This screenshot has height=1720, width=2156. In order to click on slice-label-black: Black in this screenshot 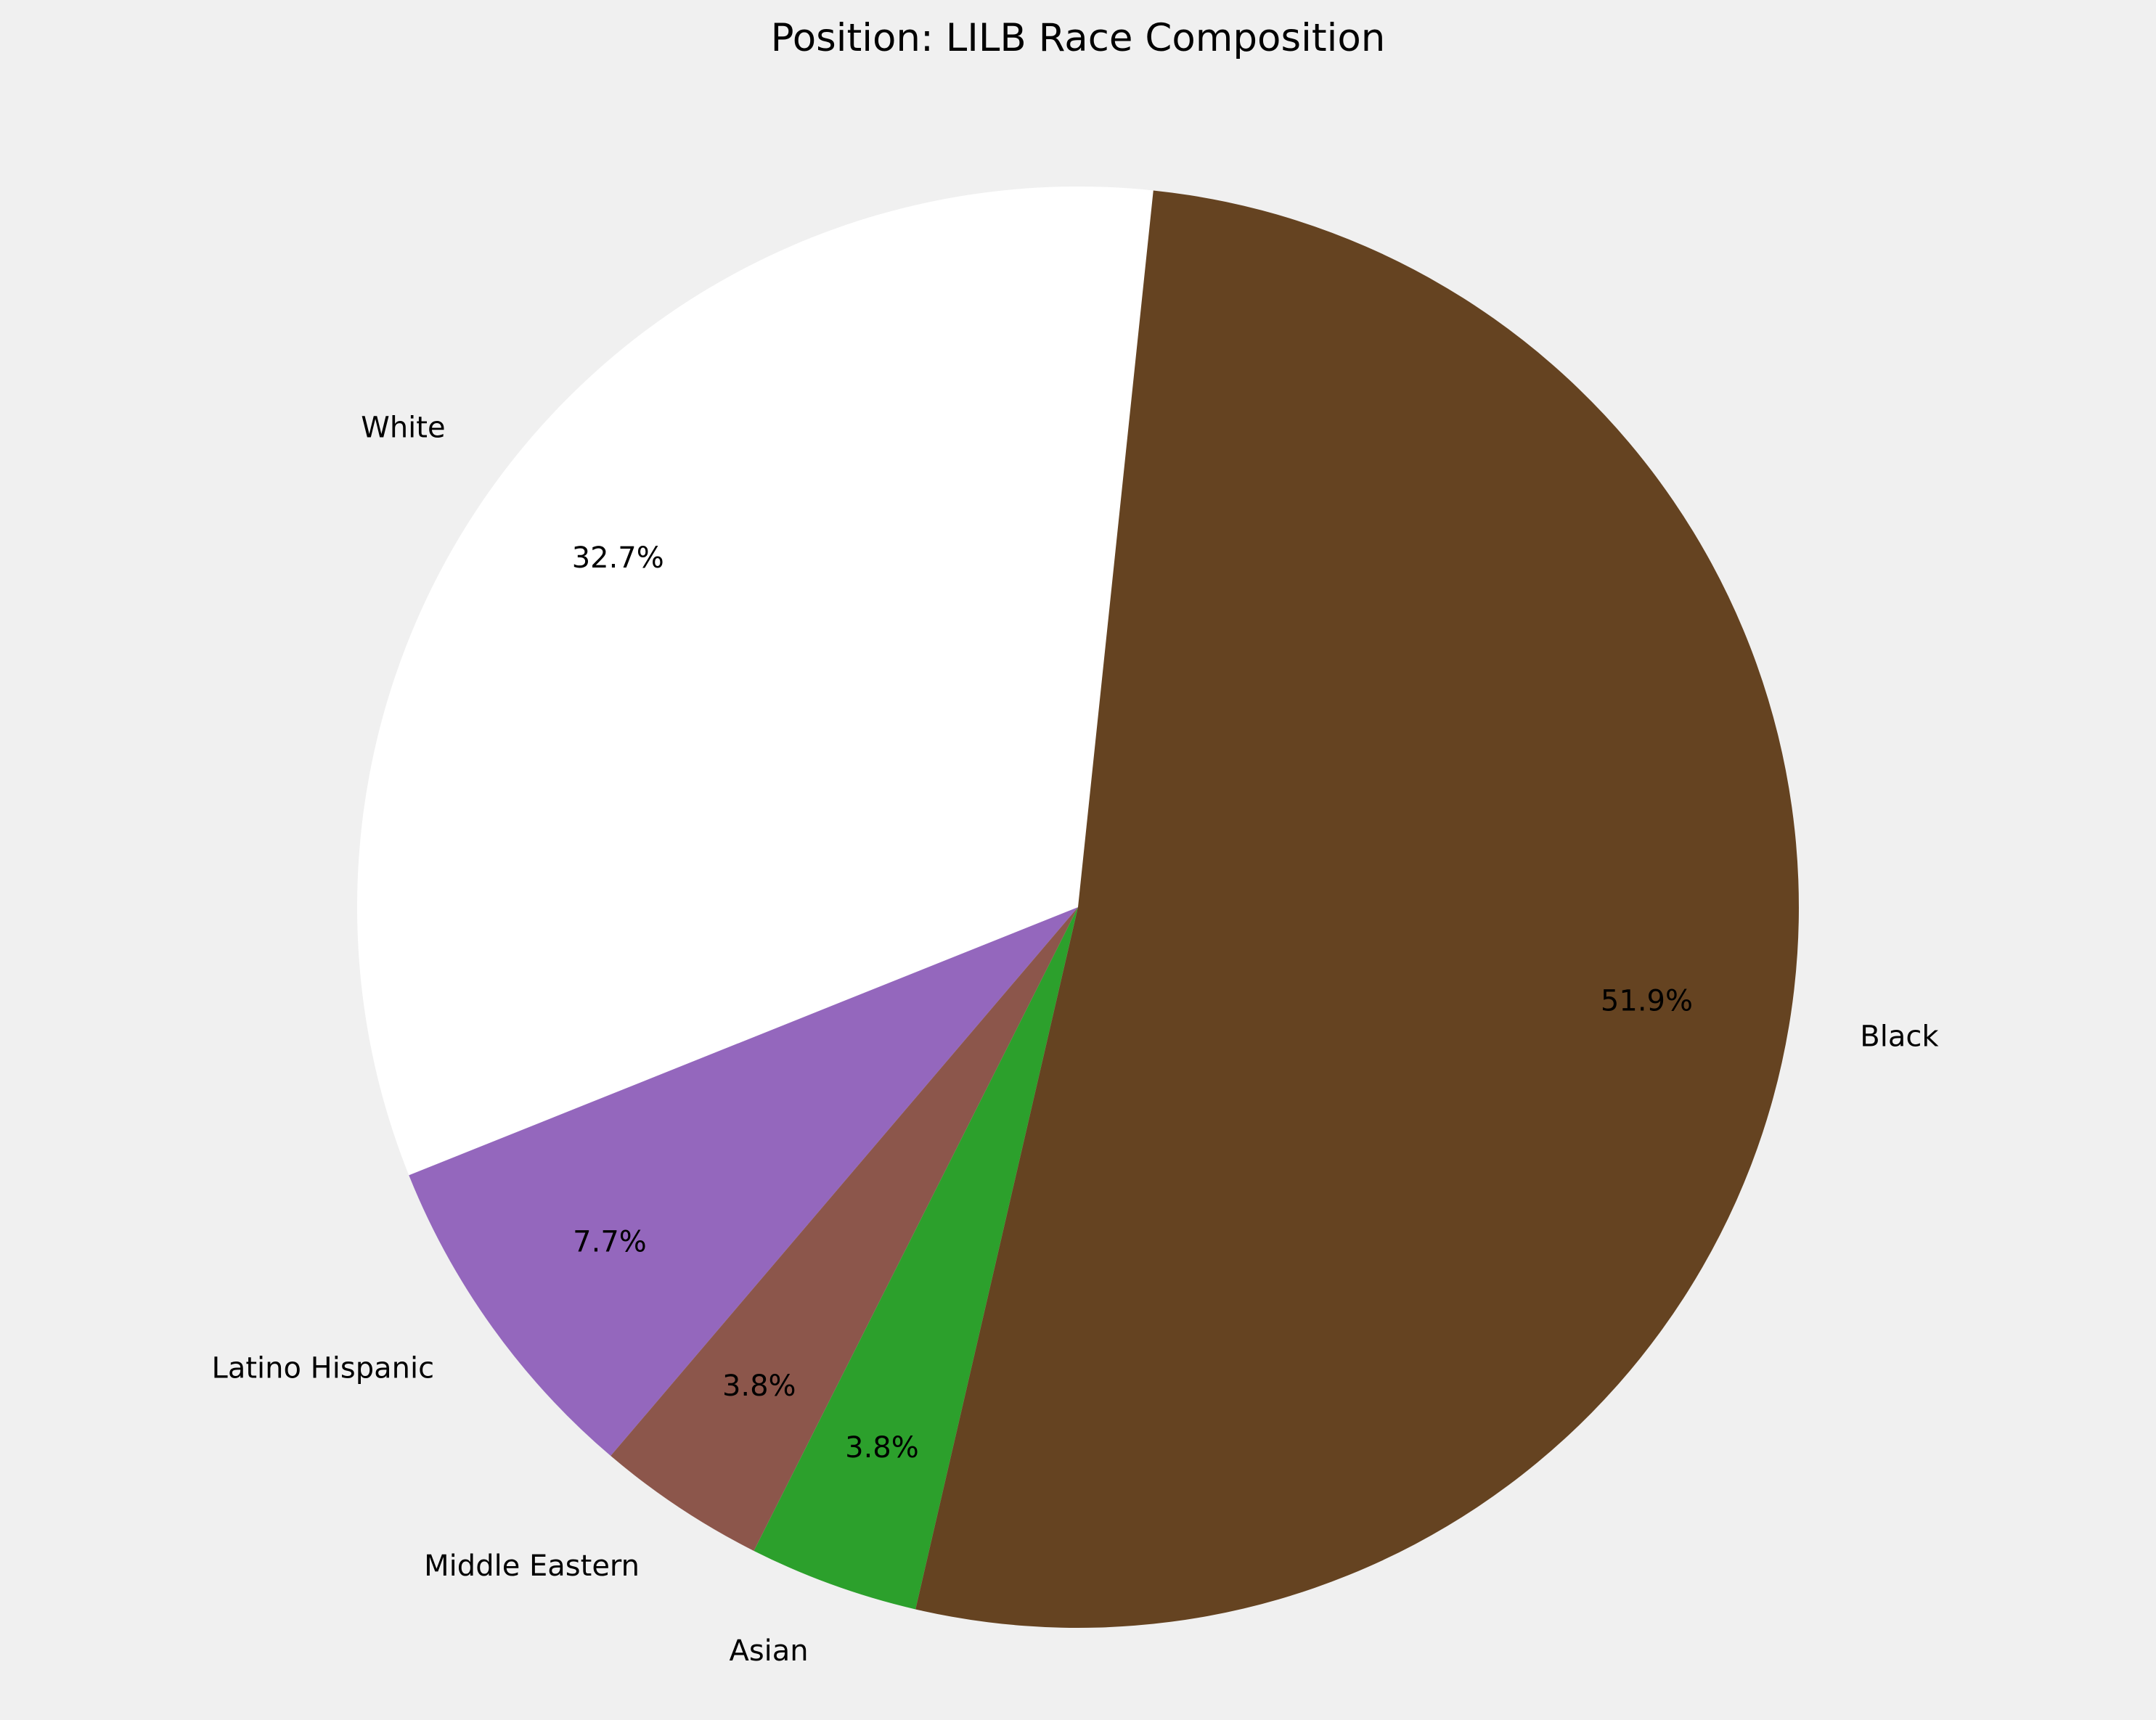, I will do `click(1900, 1037)`.